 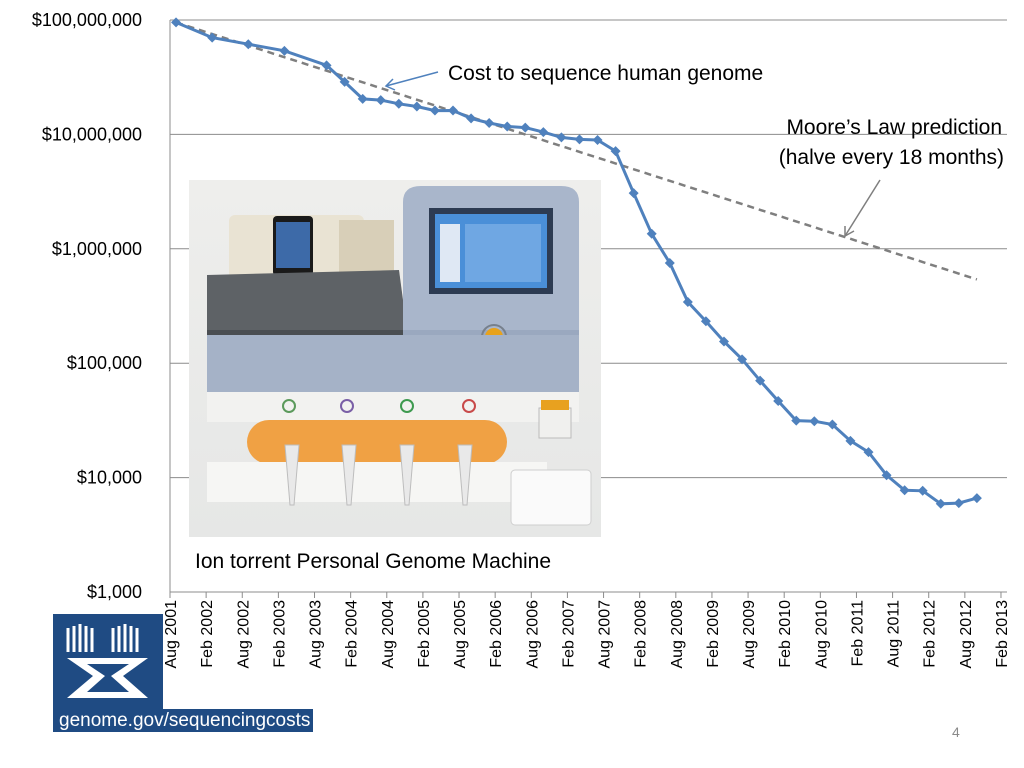 I want to click on photo-caption: Ion torrent Personal Genome Machine, so click(x=373, y=561).